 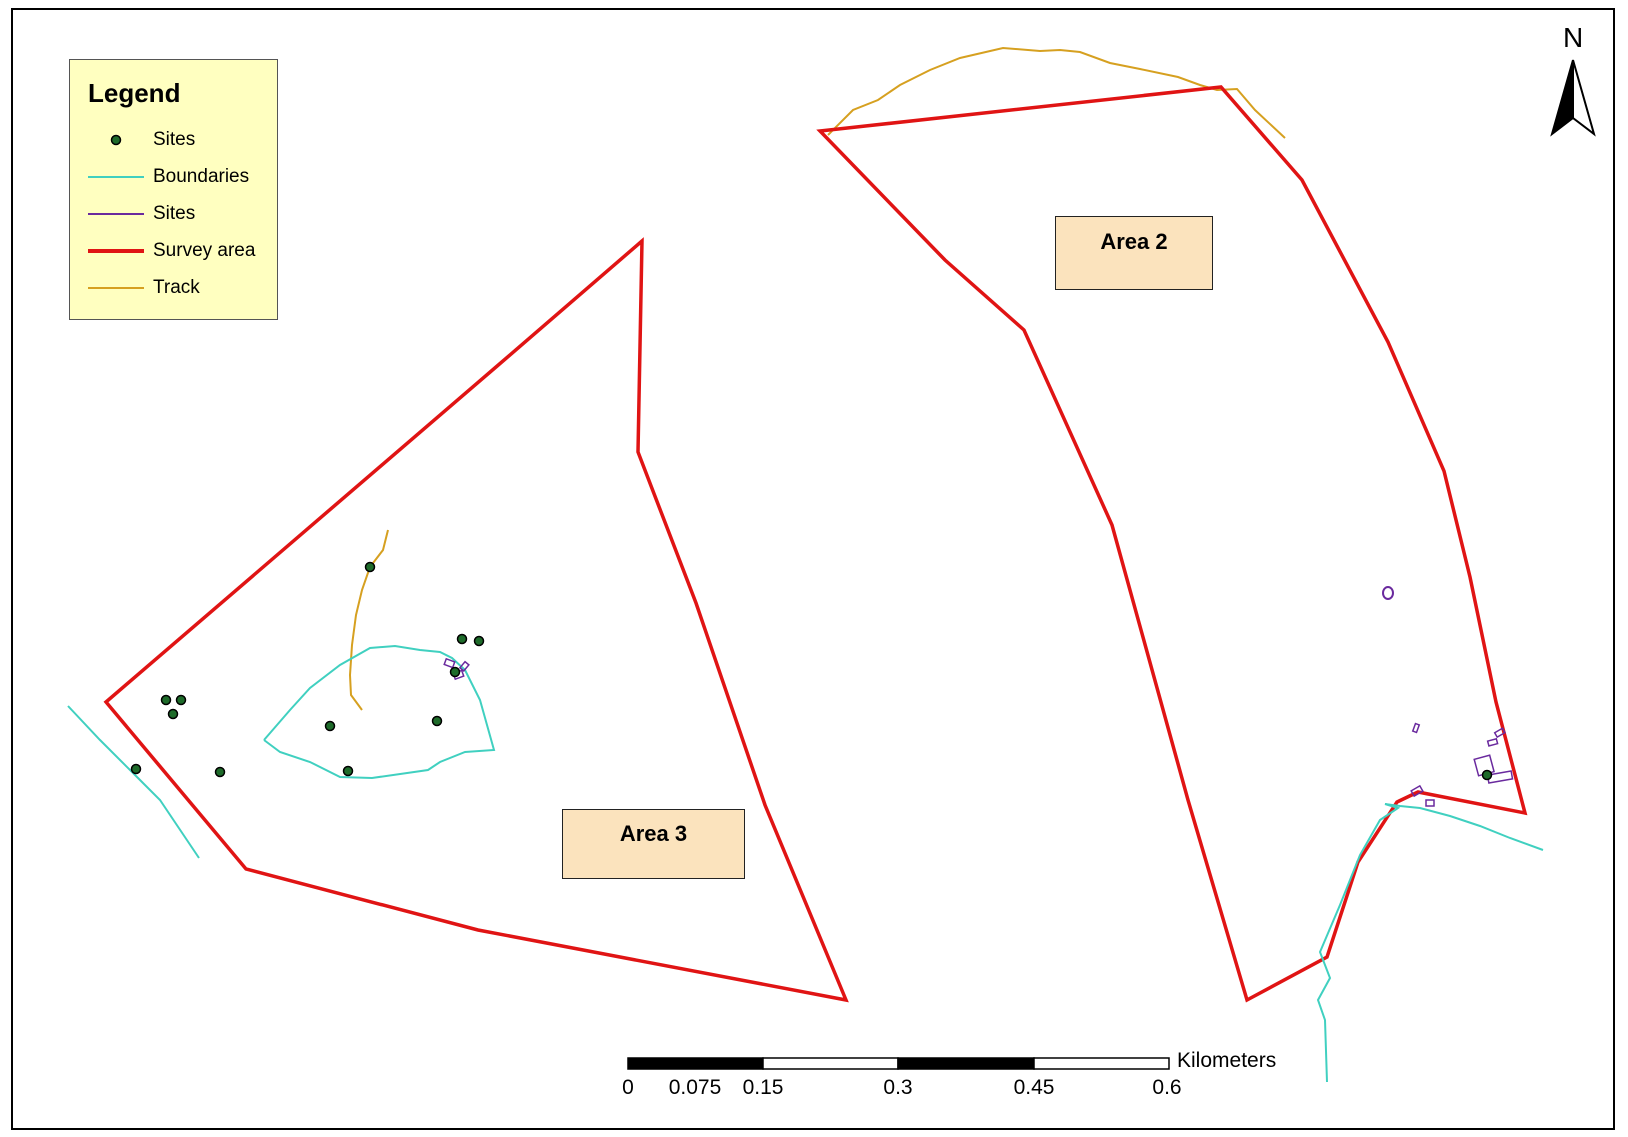 What do you see at coordinates (379, 712) in the screenshot?
I see `boundary-loop-area3` at bounding box center [379, 712].